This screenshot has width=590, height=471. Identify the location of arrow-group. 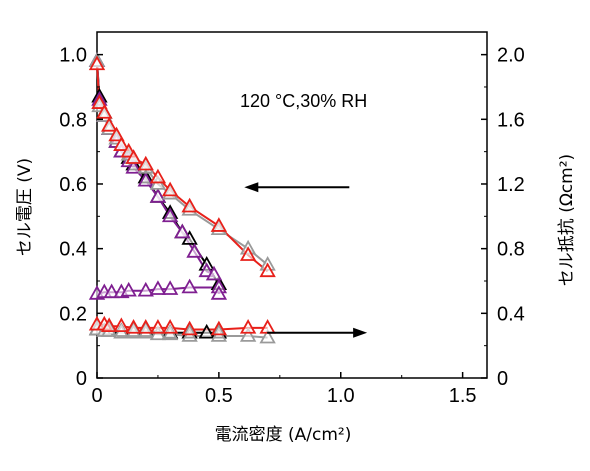
(306, 260).